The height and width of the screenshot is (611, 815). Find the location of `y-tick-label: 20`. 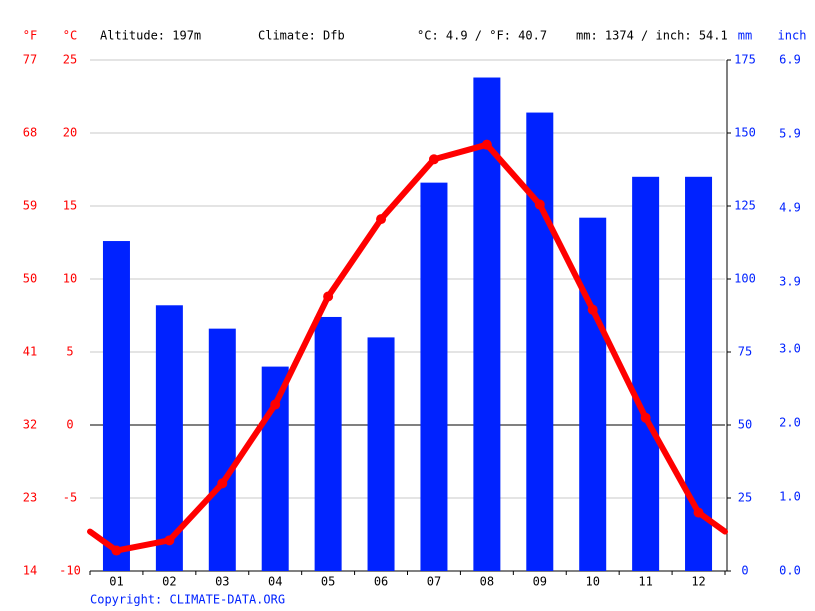

y-tick-label: 20 is located at coordinates (70, 133).